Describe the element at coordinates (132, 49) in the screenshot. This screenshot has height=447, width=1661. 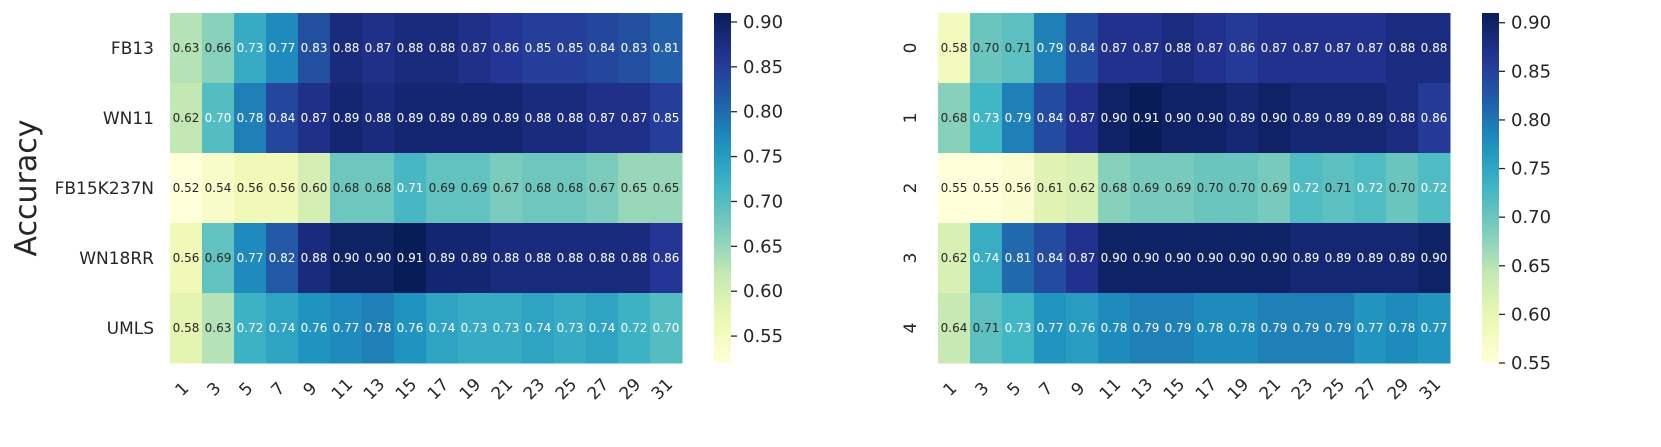
I see `y-tick-label: FB13` at that location.